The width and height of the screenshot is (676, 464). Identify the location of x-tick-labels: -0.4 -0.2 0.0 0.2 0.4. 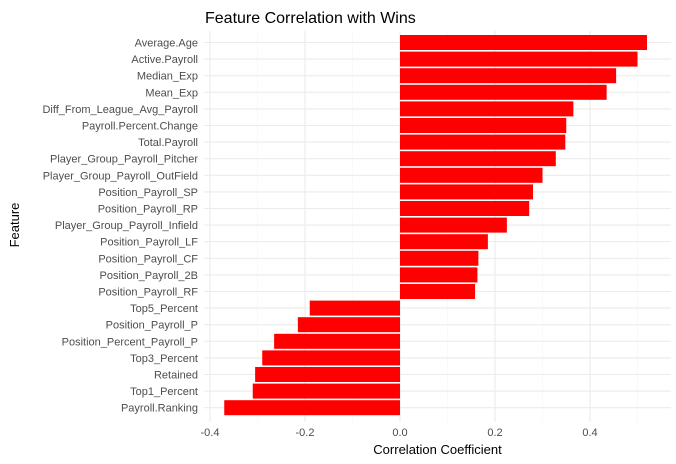
(399, 433).